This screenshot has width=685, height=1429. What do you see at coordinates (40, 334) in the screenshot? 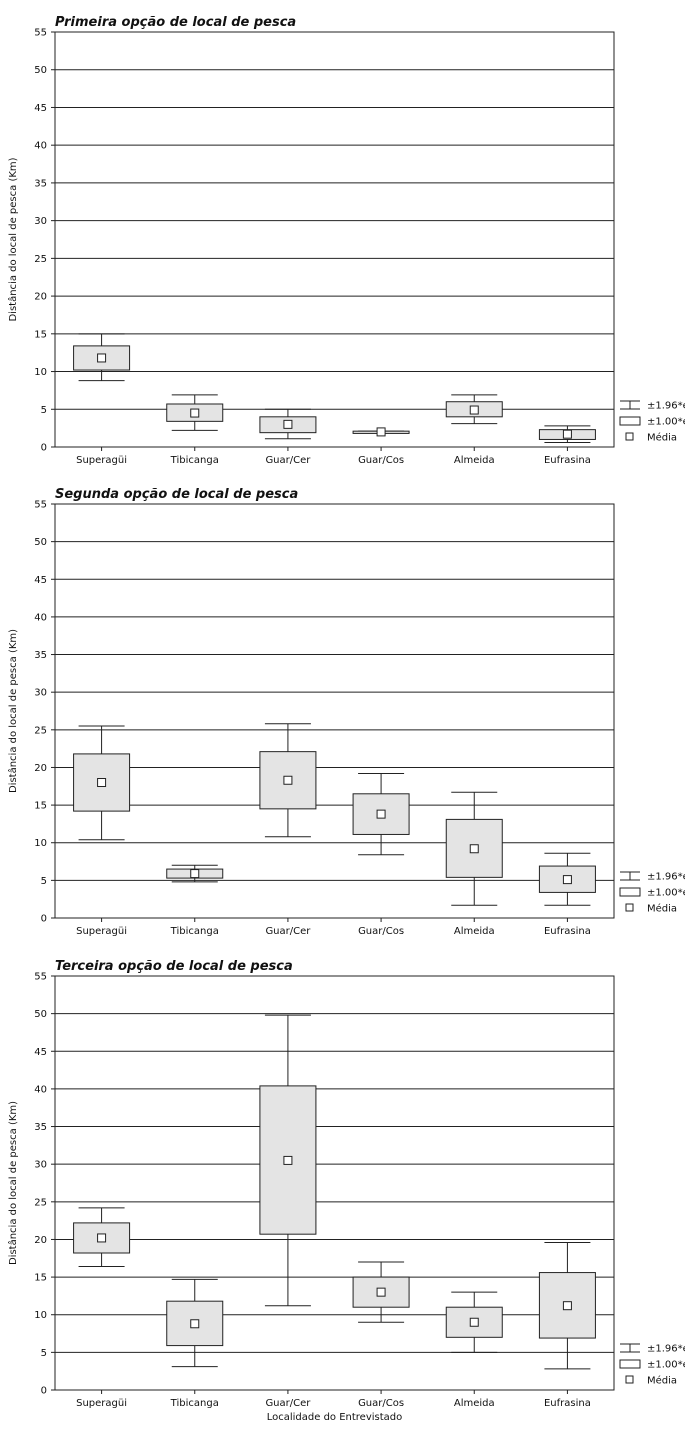
I see `y-tick-label: 15` at bounding box center [40, 334].